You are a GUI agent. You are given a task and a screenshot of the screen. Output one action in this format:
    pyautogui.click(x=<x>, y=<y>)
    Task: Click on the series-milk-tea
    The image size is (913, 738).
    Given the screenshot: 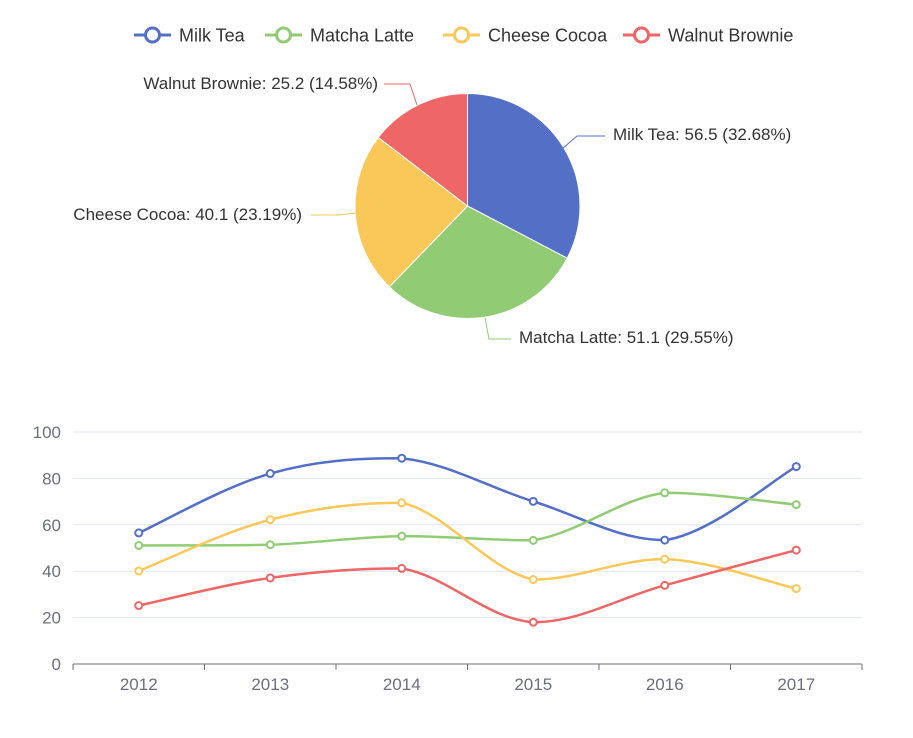 What is the action you would take?
    pyautogui.click(x=467, y=499)
    